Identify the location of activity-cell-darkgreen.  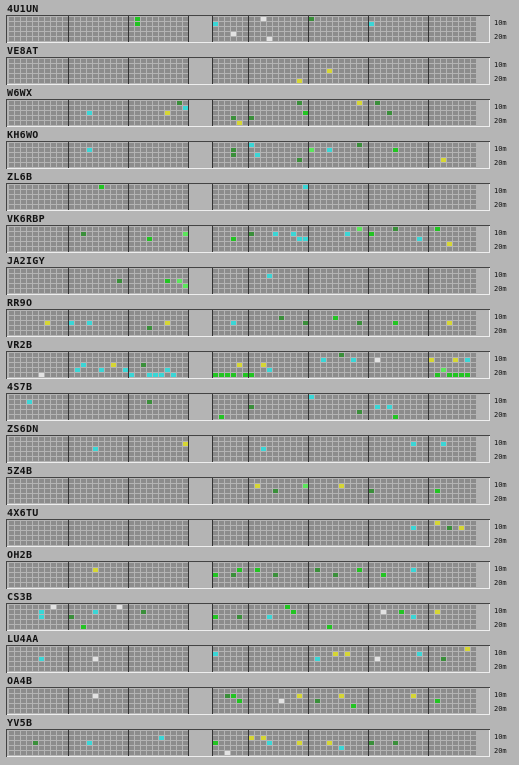
(341, 355).